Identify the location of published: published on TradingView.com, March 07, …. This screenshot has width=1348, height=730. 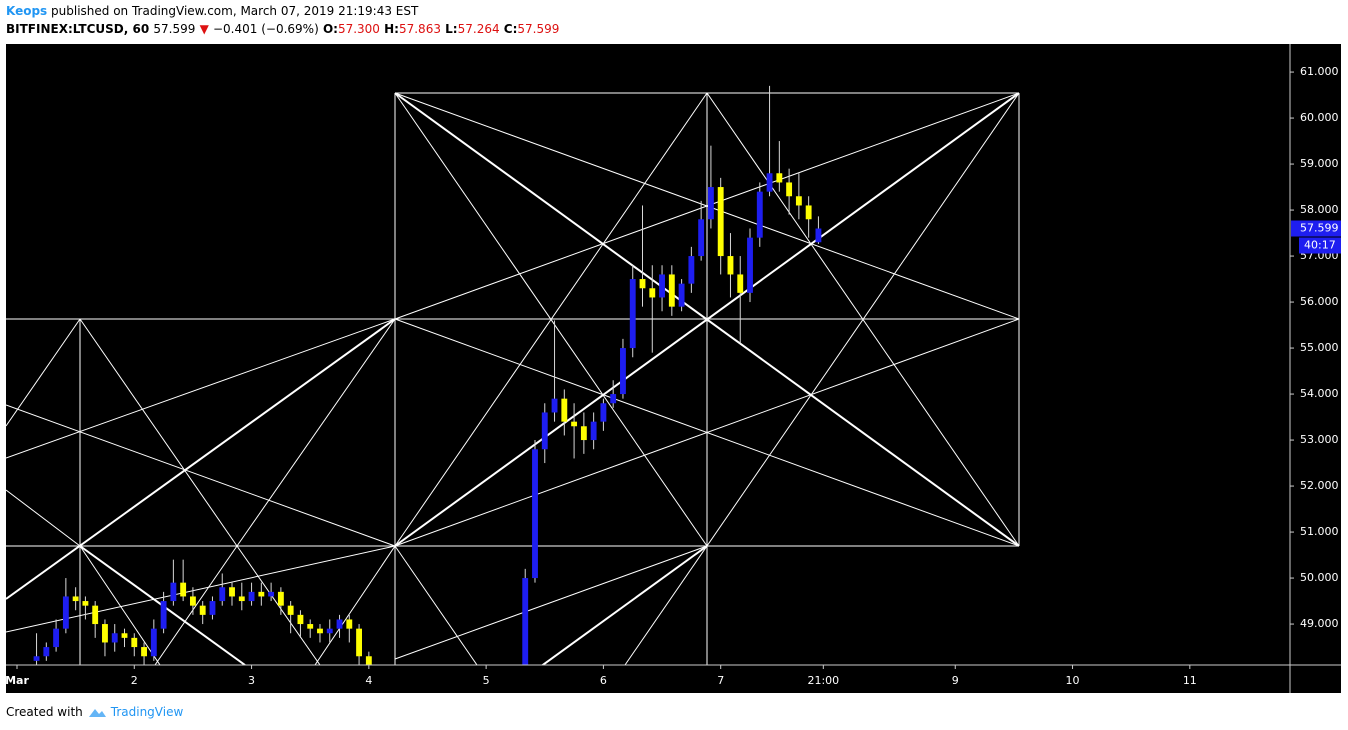
(235, 11).